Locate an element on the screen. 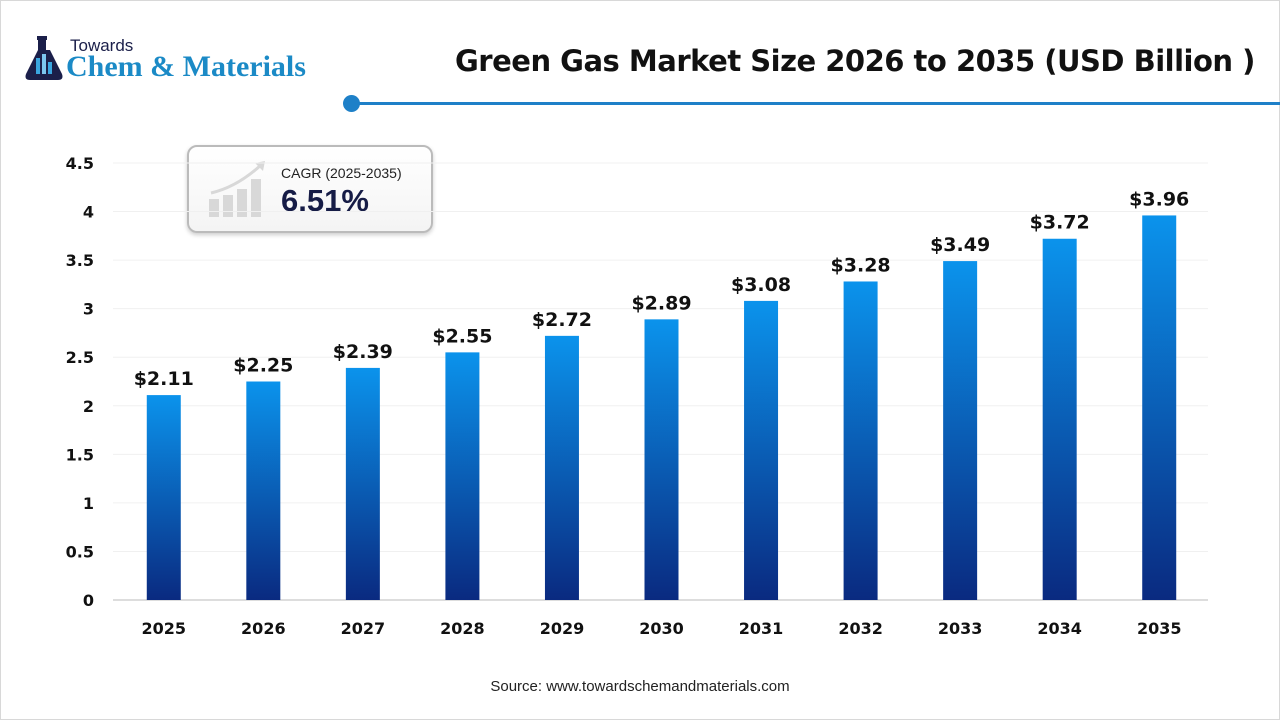 Image resolution: width=1280 pixels, height=720 pixels. cagr-value: 6.51% is located at coordinates (325, 200).